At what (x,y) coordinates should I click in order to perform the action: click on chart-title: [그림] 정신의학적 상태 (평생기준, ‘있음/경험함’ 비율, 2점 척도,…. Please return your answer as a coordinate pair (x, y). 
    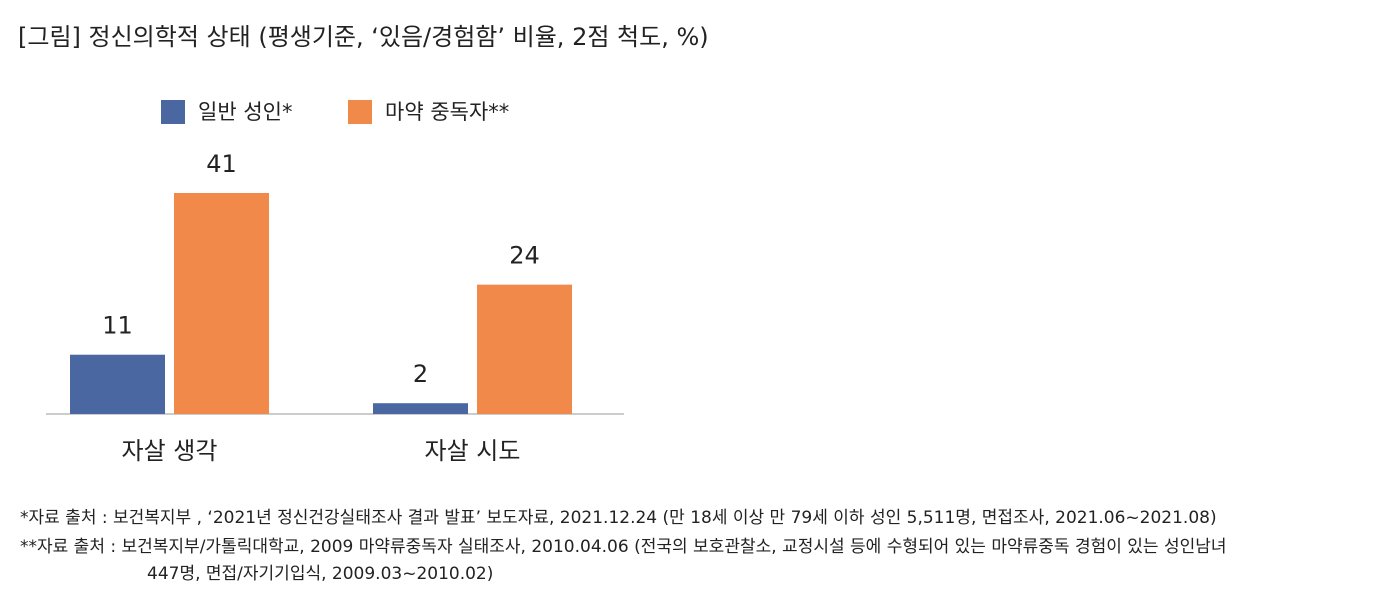
    Looking at the image, I should click on (363, 37).